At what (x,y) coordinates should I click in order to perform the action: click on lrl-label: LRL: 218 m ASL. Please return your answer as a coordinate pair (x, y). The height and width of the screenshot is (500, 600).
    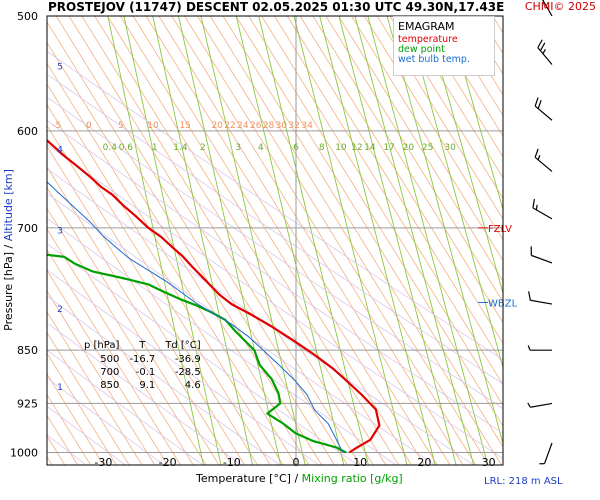
    Looking at the image, I should click on (523, 481).